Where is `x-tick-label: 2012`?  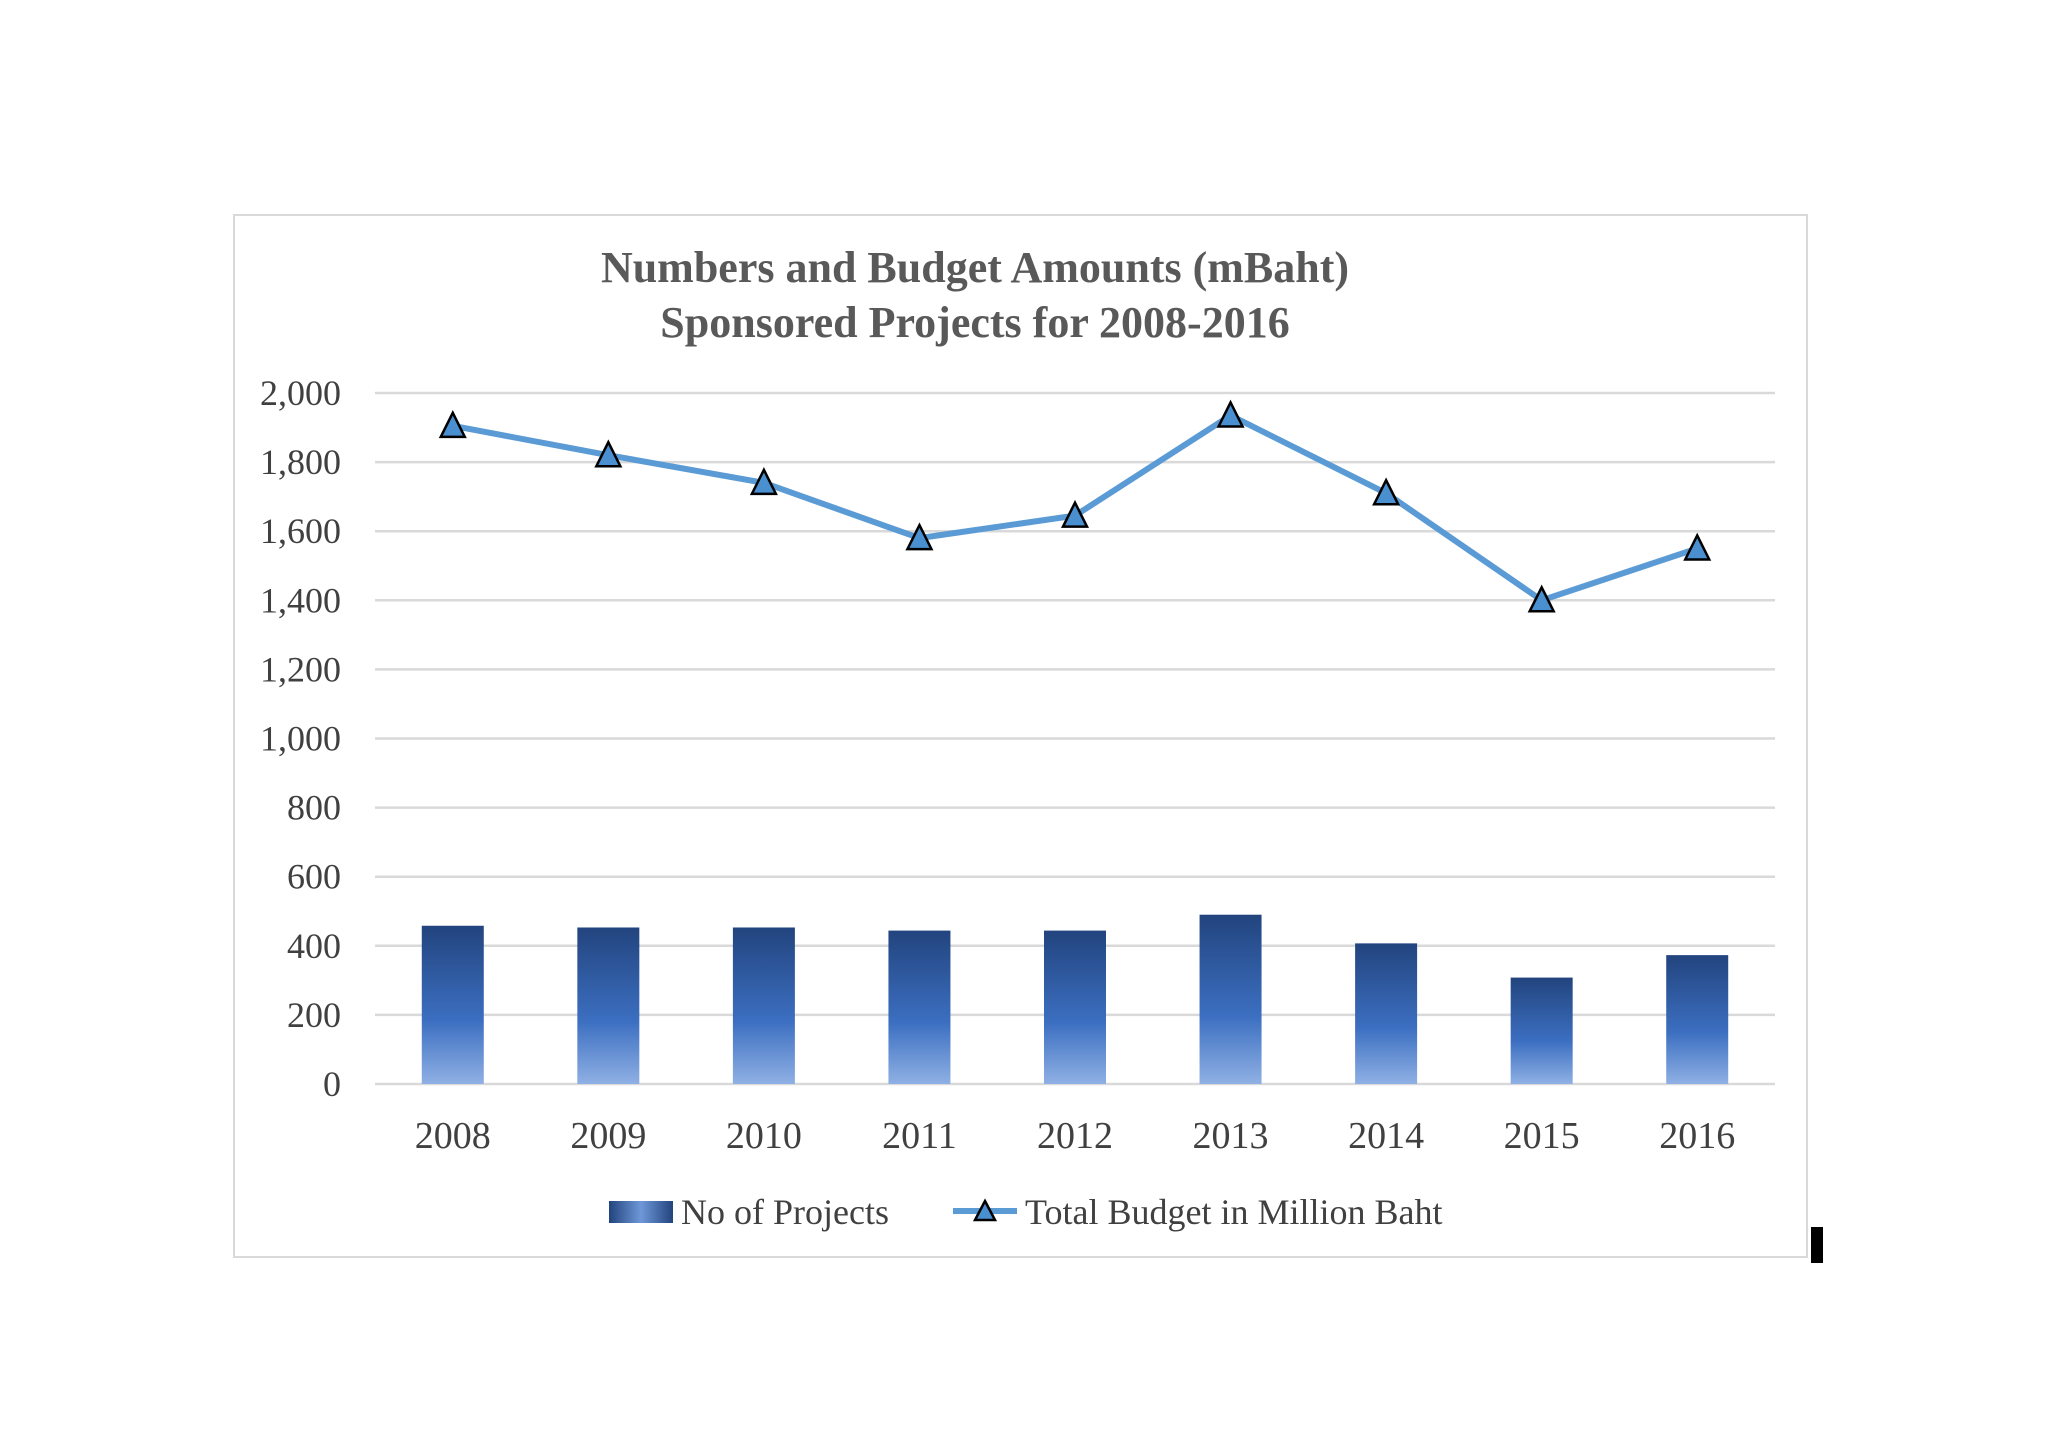
x-tick-label: 2012 is located at coordinates (1075, 1136).